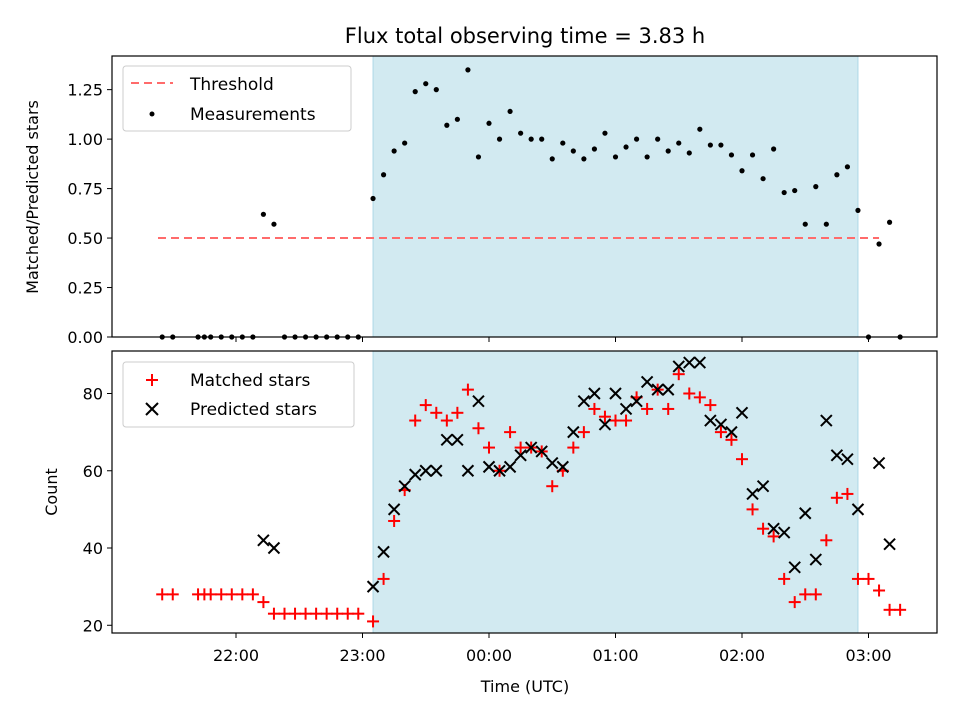  What do you see at coordinates (85, 238) in the screenshot?
I see `y-tick-label: 0.50` at bounding box center [85, 238].